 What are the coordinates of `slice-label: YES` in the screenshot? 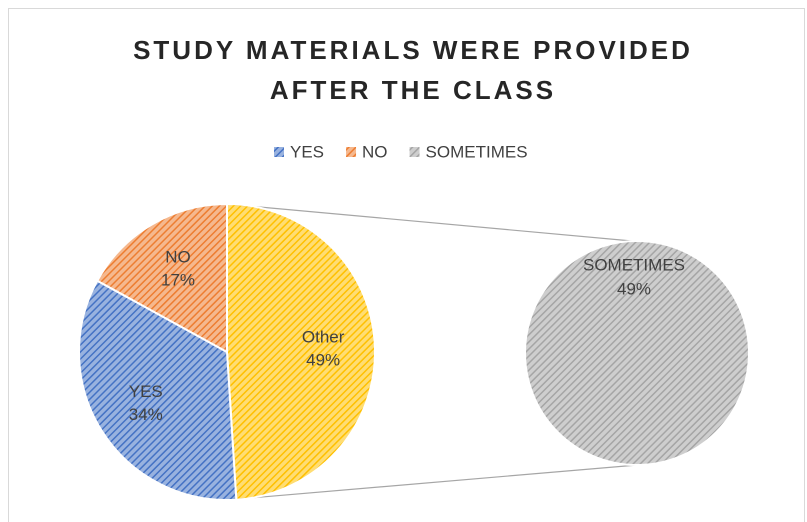 It's located at (146, 391).